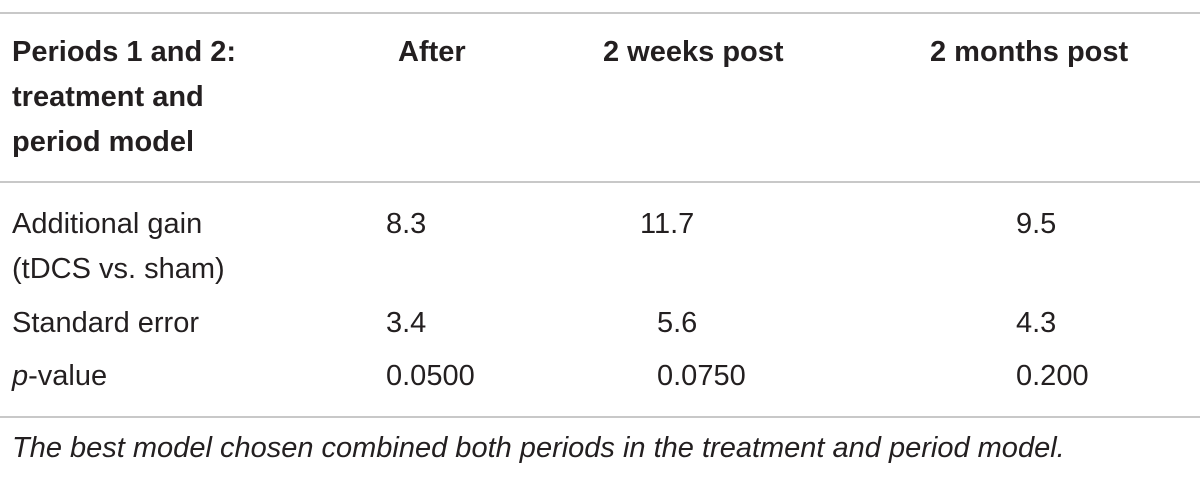 Image resolution: width=1200 pixels, height=480 pixels. What do you see at coordinates (677, 323) in the screenshot?
I see `row-standard-error-2-weeks: 5.6` at bounding box center [677, 323].